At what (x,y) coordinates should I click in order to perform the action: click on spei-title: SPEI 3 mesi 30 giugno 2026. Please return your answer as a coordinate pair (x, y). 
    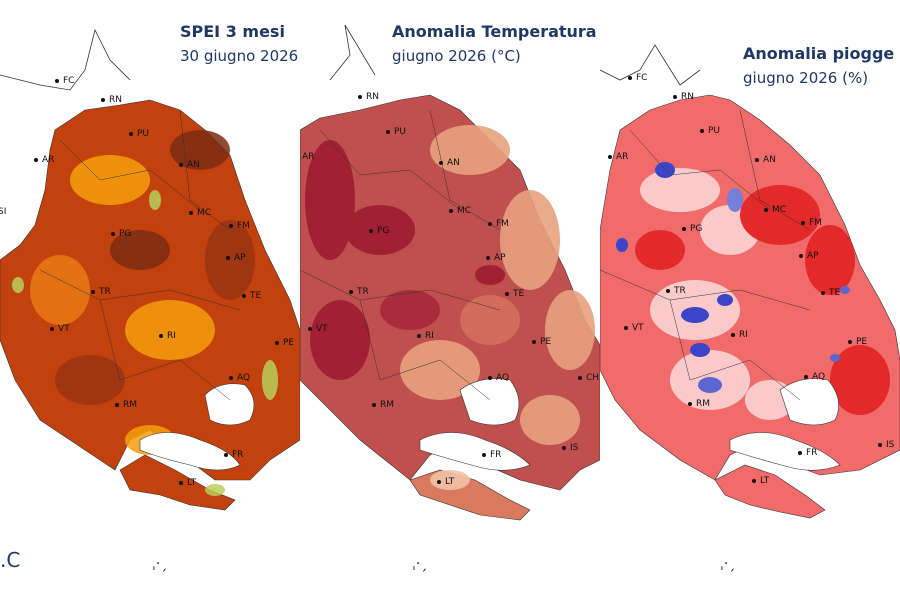
    Looking at the image, I should click on (239, 44).